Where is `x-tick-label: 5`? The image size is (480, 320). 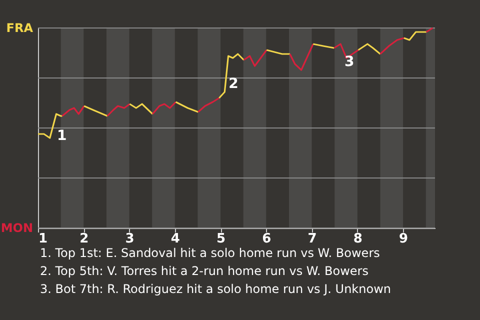
x-tick-label: 5 is located at coordinates (221, 239).